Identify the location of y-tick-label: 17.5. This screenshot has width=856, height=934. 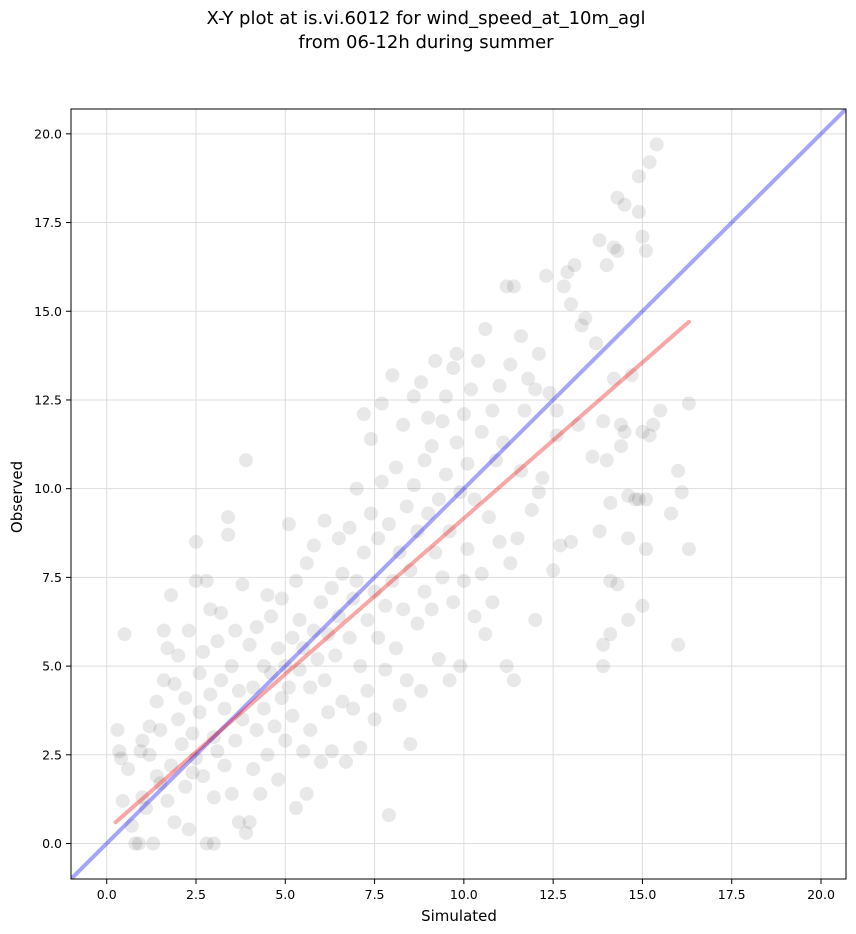
(48, 222).